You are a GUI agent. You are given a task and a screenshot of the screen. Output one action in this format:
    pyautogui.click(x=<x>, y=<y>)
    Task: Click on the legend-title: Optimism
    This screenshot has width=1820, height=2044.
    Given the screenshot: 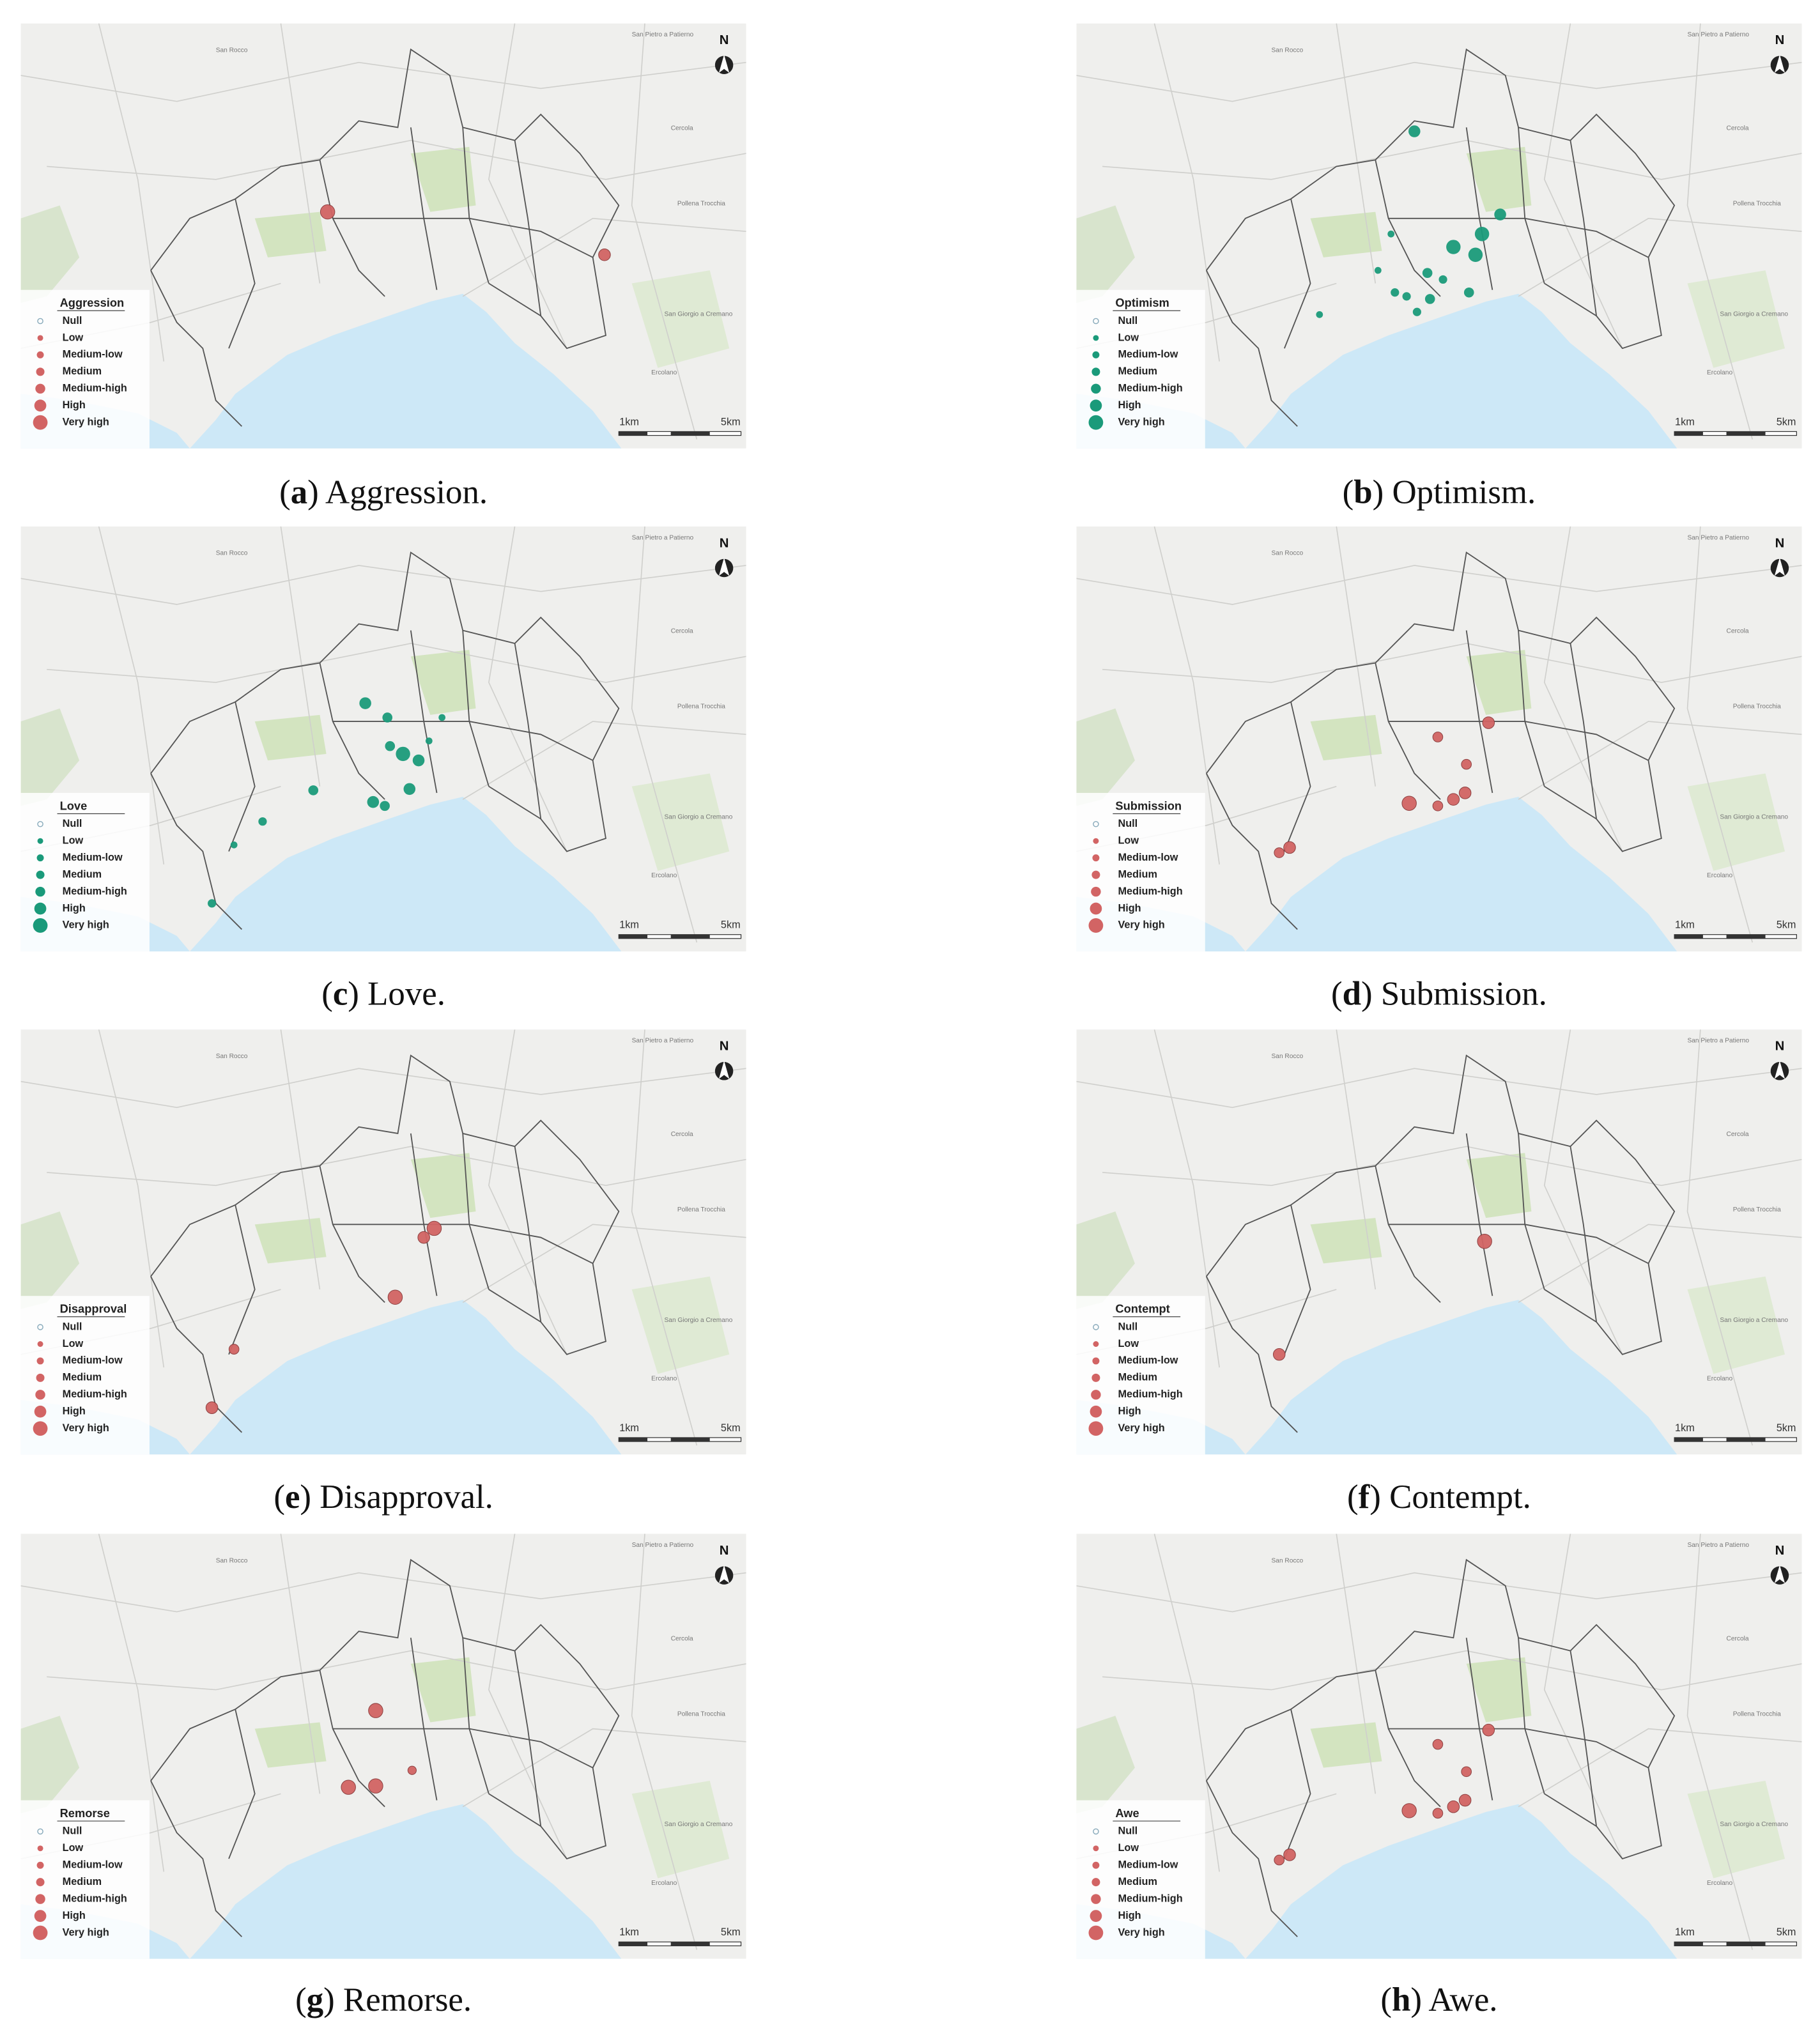 What is the action you would take?
    pyautogui.click(x=1142, y=302)
    